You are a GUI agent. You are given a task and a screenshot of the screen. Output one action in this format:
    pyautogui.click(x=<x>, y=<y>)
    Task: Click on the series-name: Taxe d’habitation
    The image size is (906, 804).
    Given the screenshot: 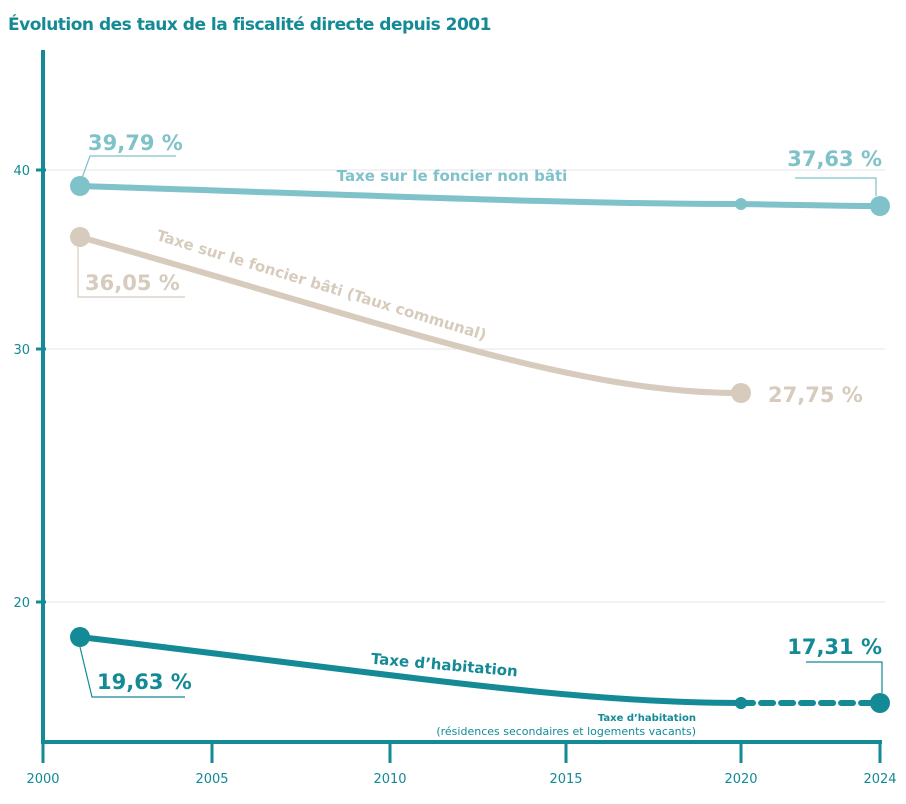 What is the action you would take?
    pyautogui.click(x=647, y=718)
    